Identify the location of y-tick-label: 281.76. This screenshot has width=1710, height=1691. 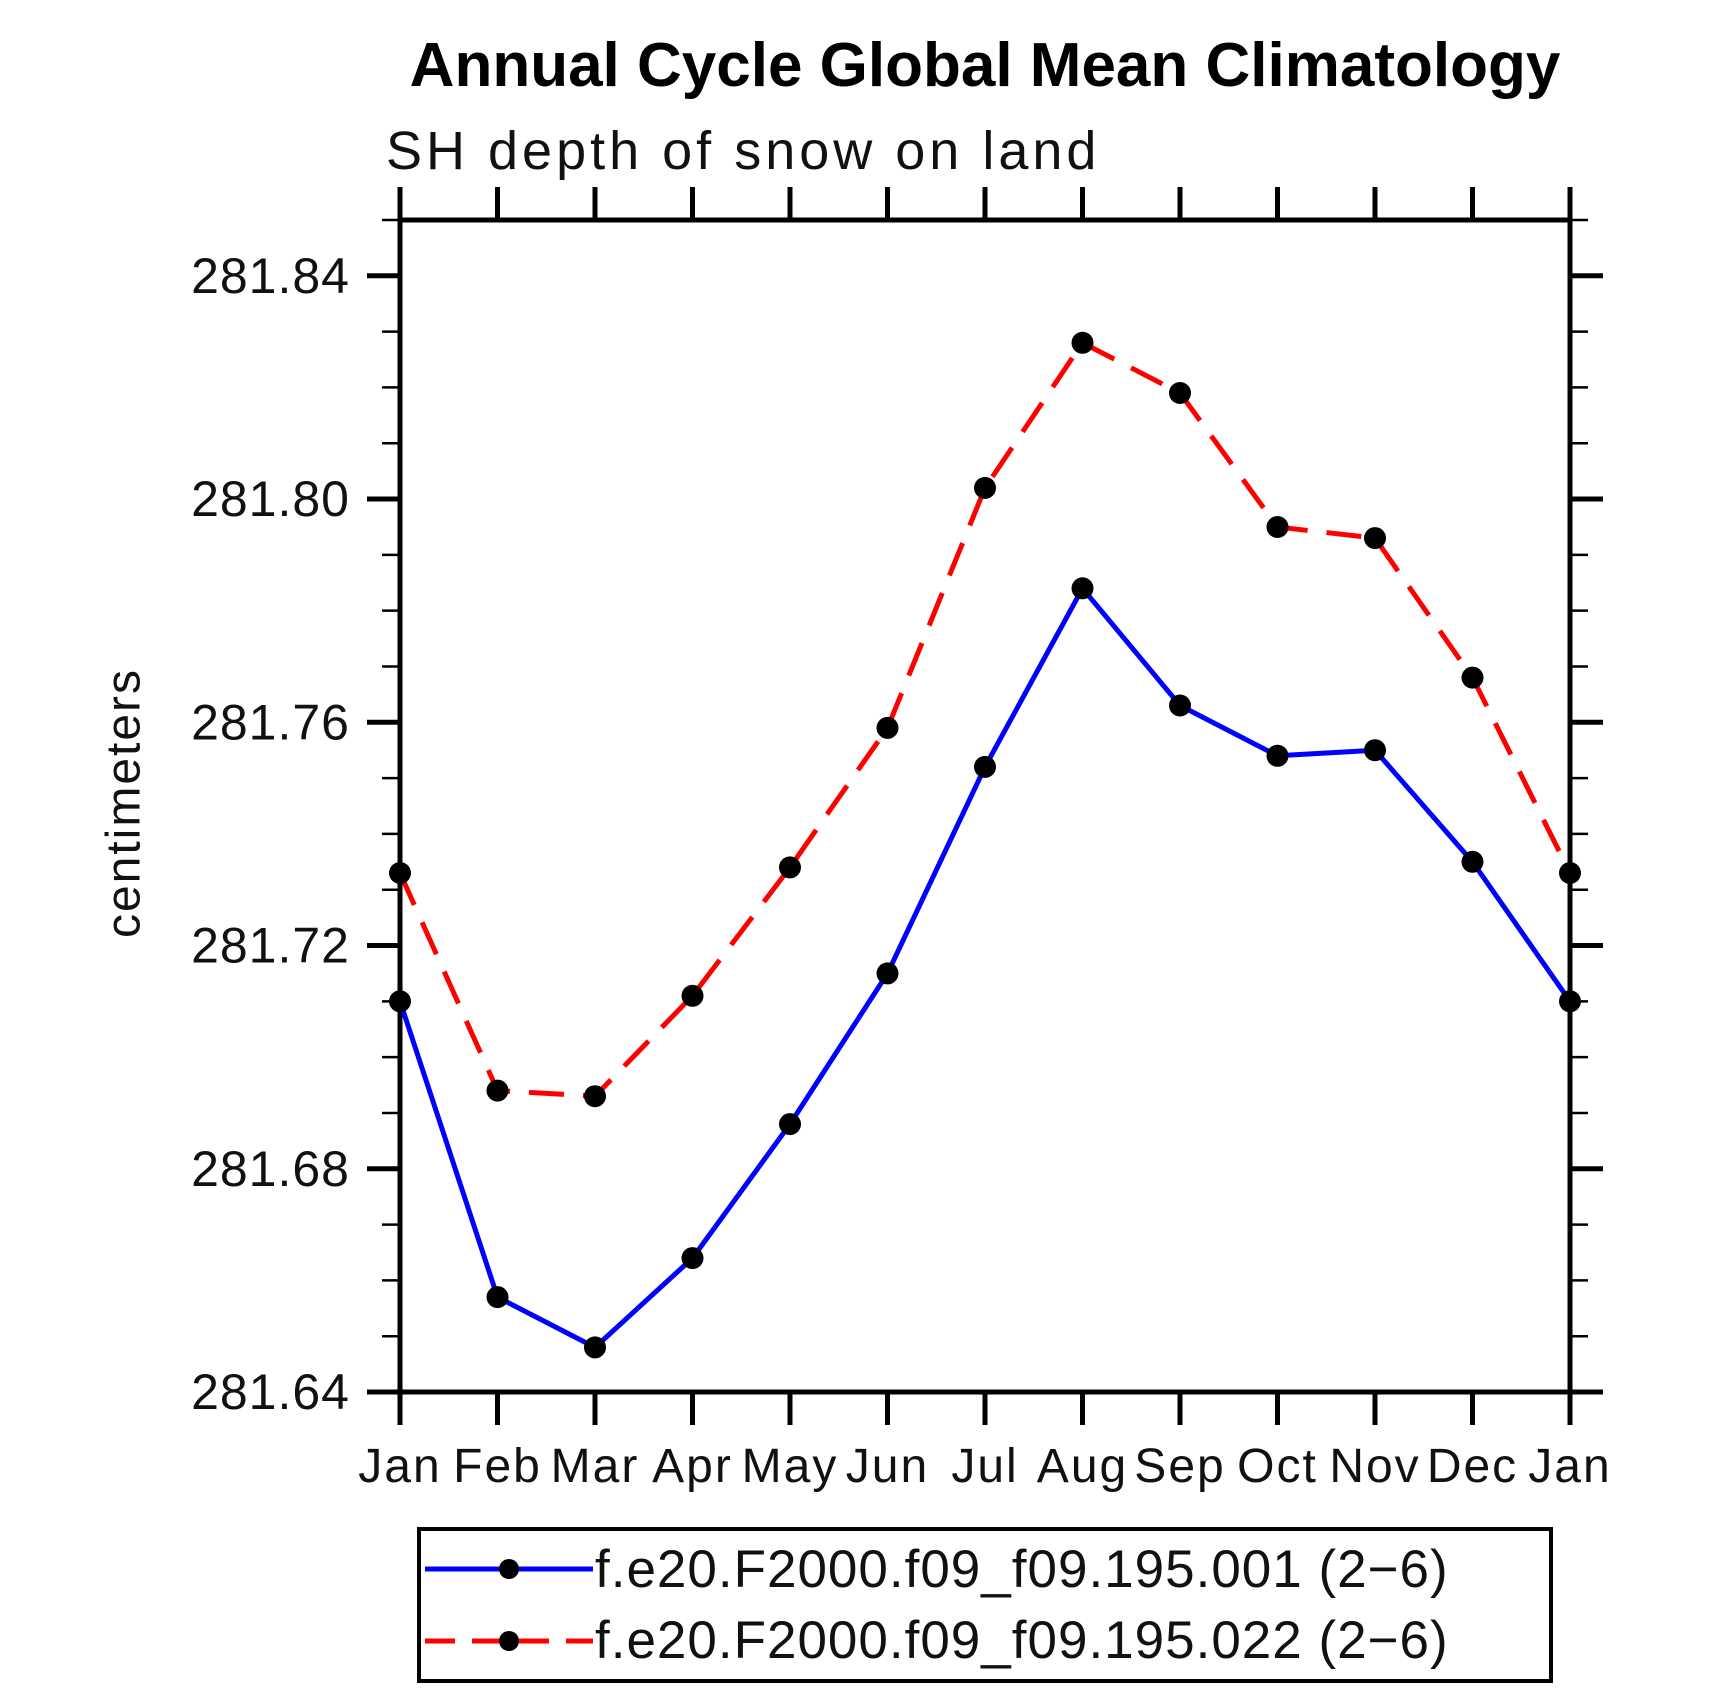
(270, 722).